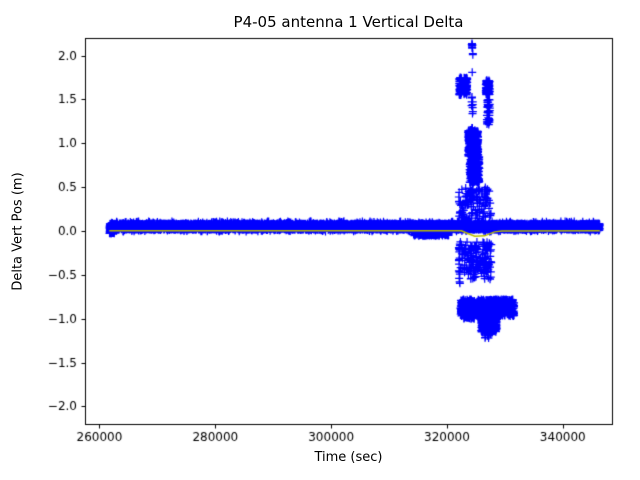  Describe the element at coordinates (348, 22) in the screenshot. I see `chart-title: P4-05 antenna 1 Vertical Delta` at that location.